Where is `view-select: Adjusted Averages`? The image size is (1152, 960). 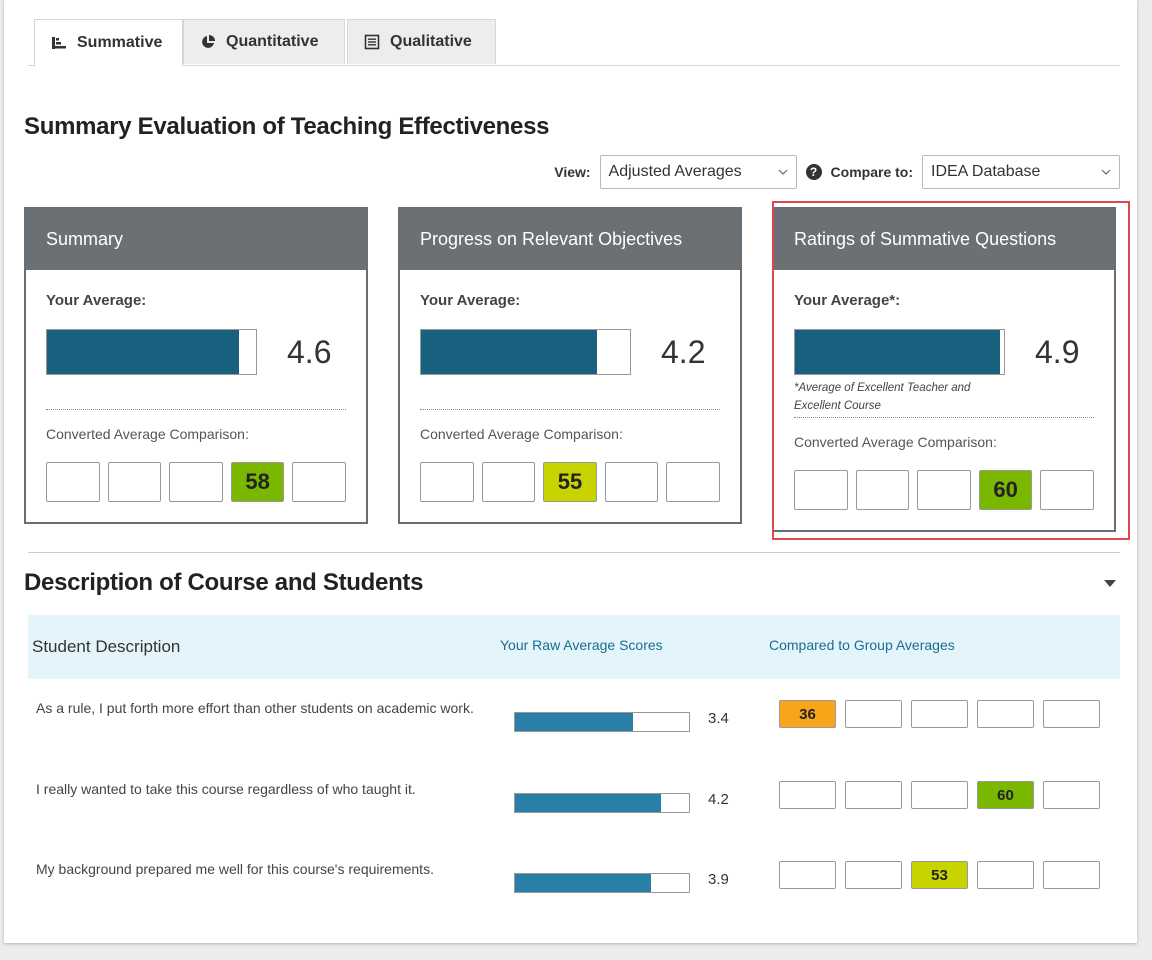 view-select: Adjusted Averages is located at coordinates (698, 172).